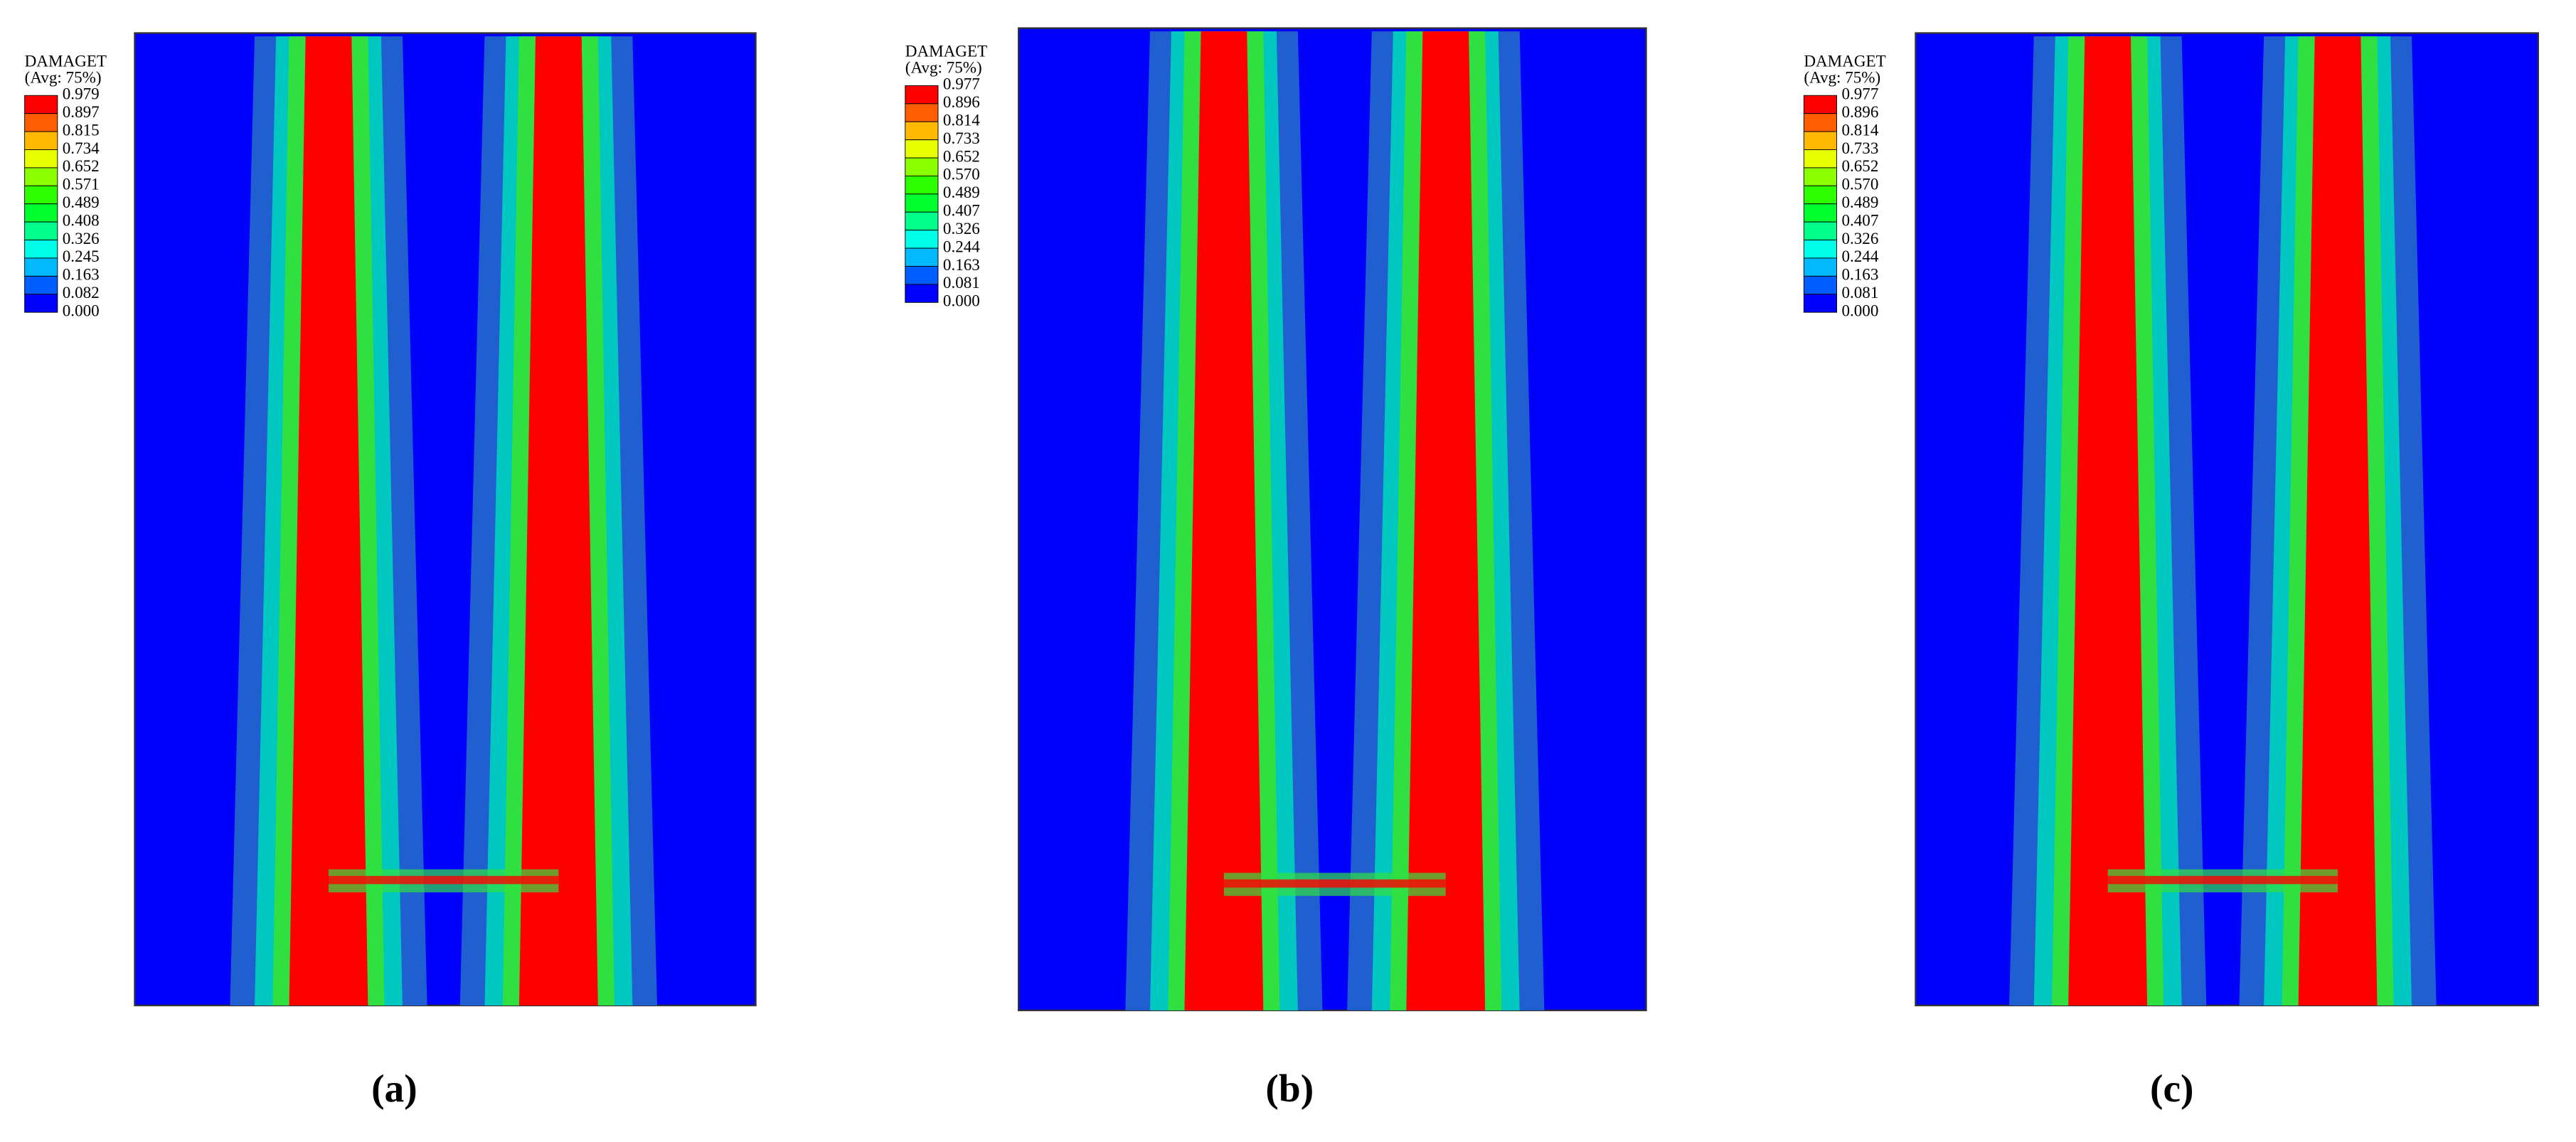 The image size is (2576, 1142). I want to click on panel-caption: (c), so click(2172, 1088).